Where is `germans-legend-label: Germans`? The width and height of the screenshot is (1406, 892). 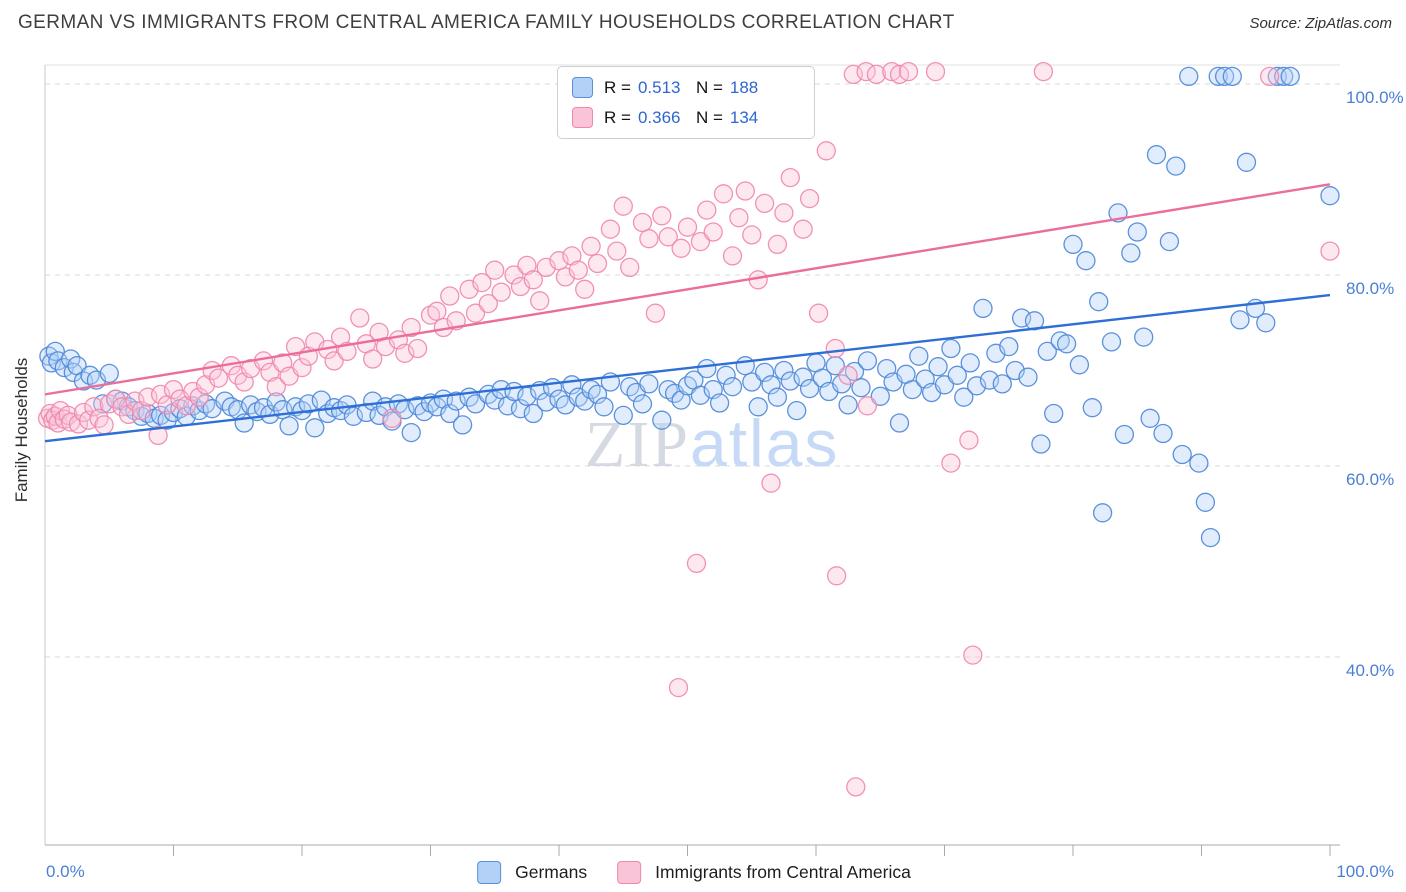
germans-legend-label: Germans is located at coordinates (551, 872).